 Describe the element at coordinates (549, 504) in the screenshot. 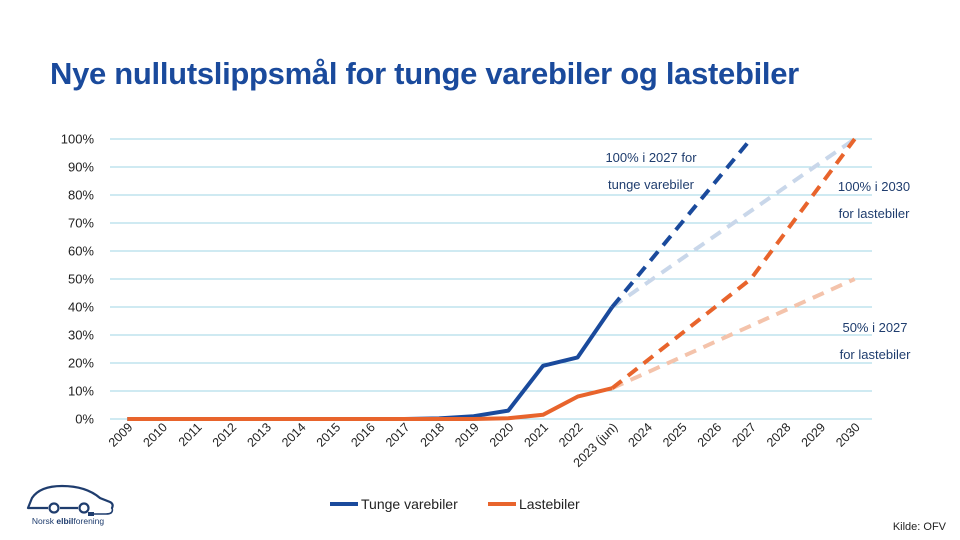

I see `legend-label: Lastebiler` at that location.